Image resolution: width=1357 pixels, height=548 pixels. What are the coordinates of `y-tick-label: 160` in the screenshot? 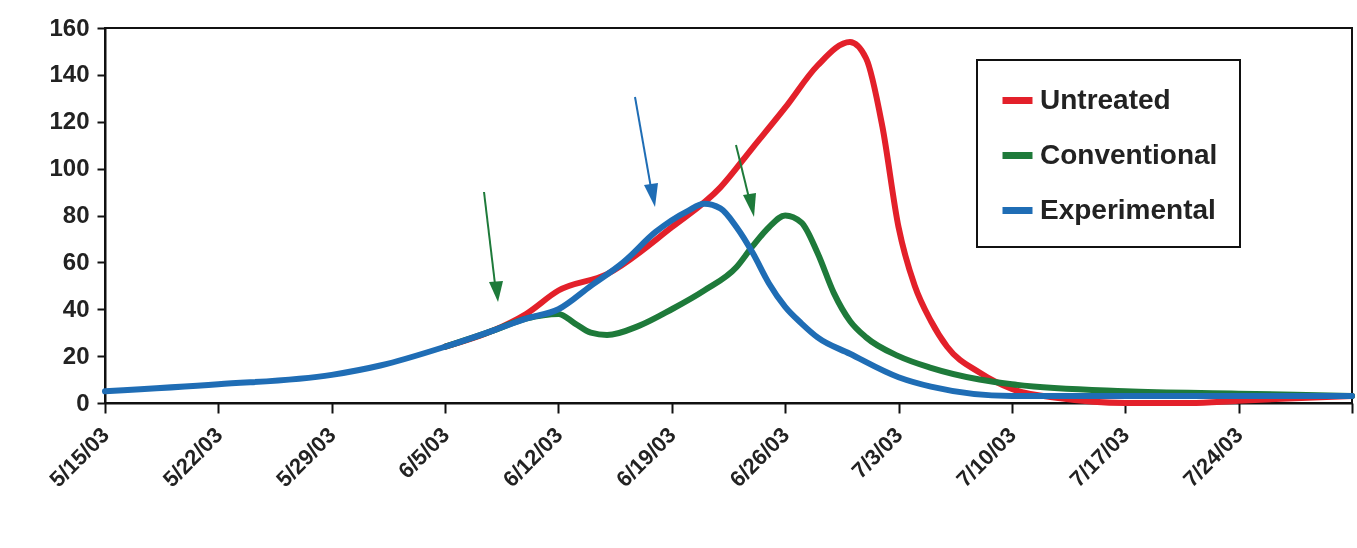 It's located at (69, 27).